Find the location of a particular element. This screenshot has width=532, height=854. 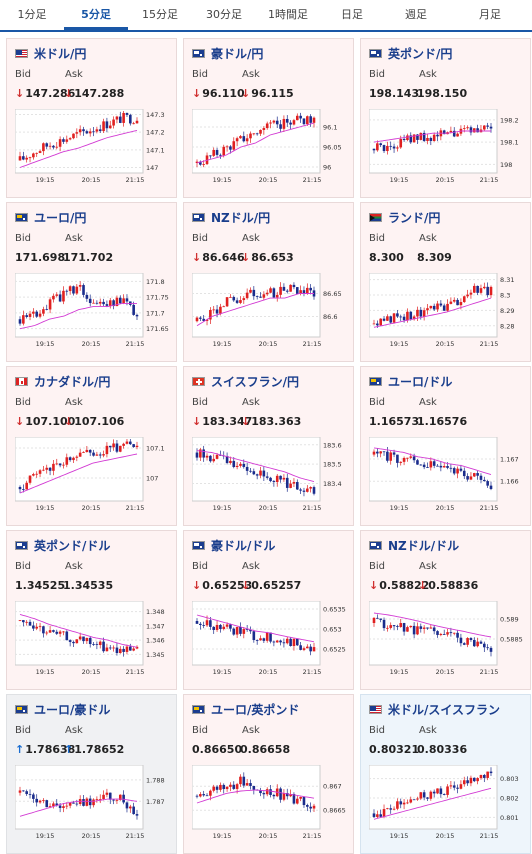

x-tick-label: 20:15 is located at coordinates (445, 180).